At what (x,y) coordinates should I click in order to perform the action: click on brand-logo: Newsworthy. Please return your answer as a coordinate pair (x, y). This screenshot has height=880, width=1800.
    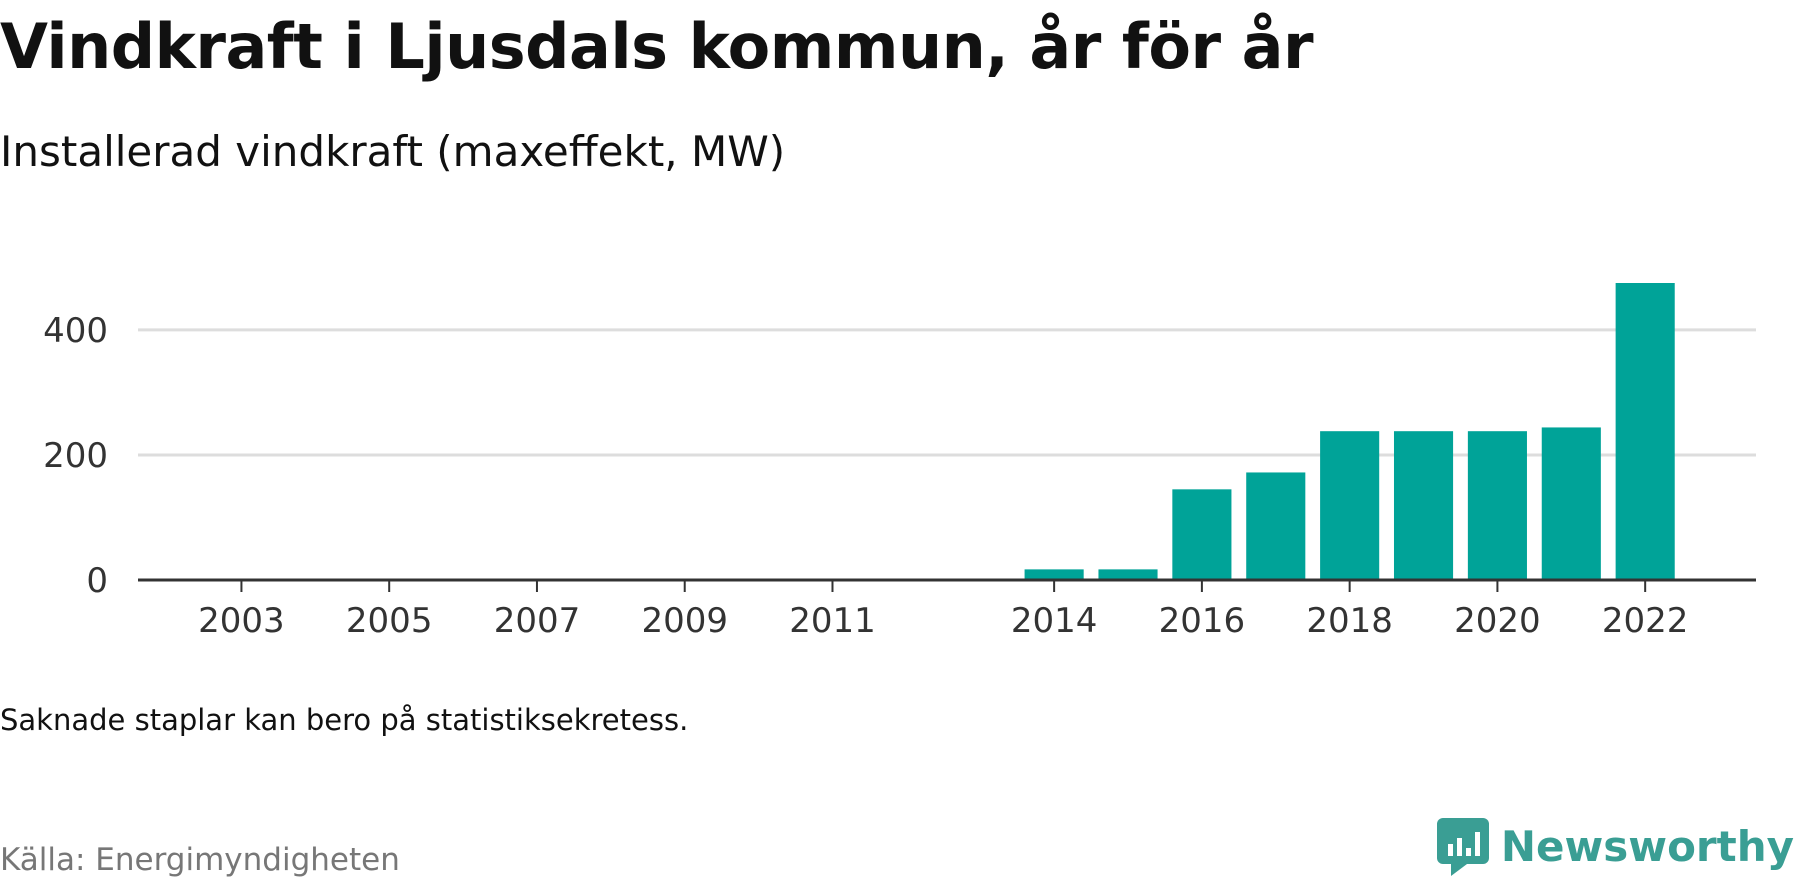
    Looking at the image, I should click on (1615, 847).